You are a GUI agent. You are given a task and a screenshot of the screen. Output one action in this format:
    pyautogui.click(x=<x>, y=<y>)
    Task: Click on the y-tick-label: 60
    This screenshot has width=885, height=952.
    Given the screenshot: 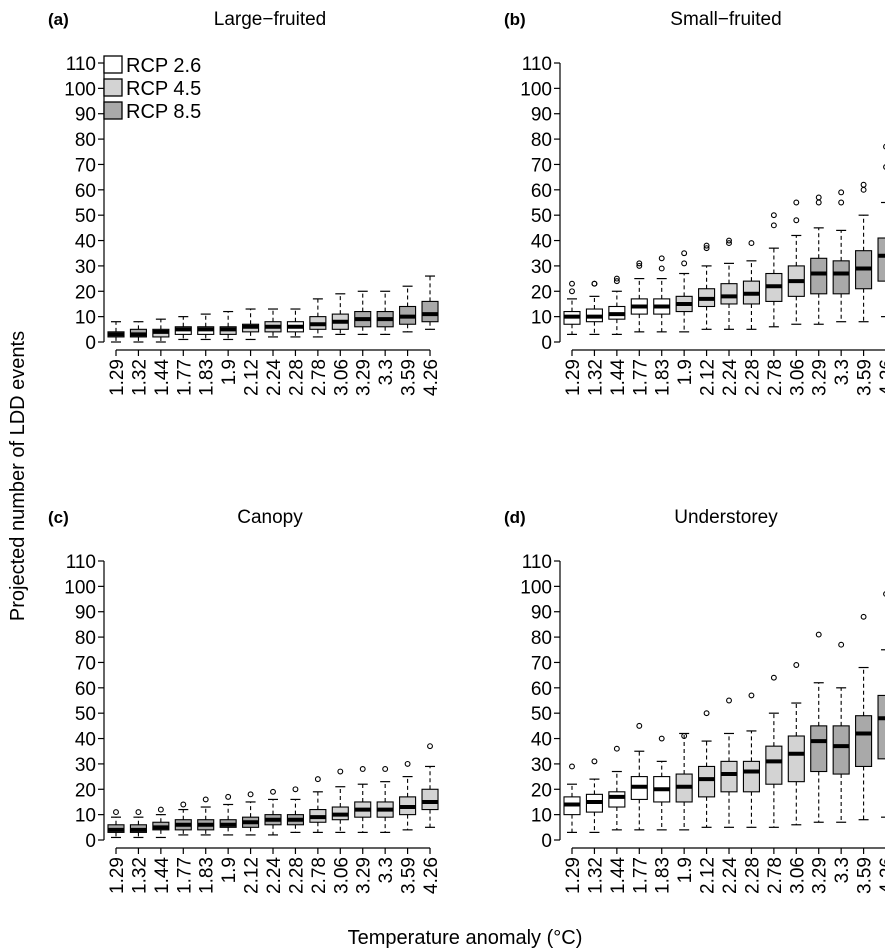 What is the action you would take?
    pyautogui.click(x=541, y=191)
    